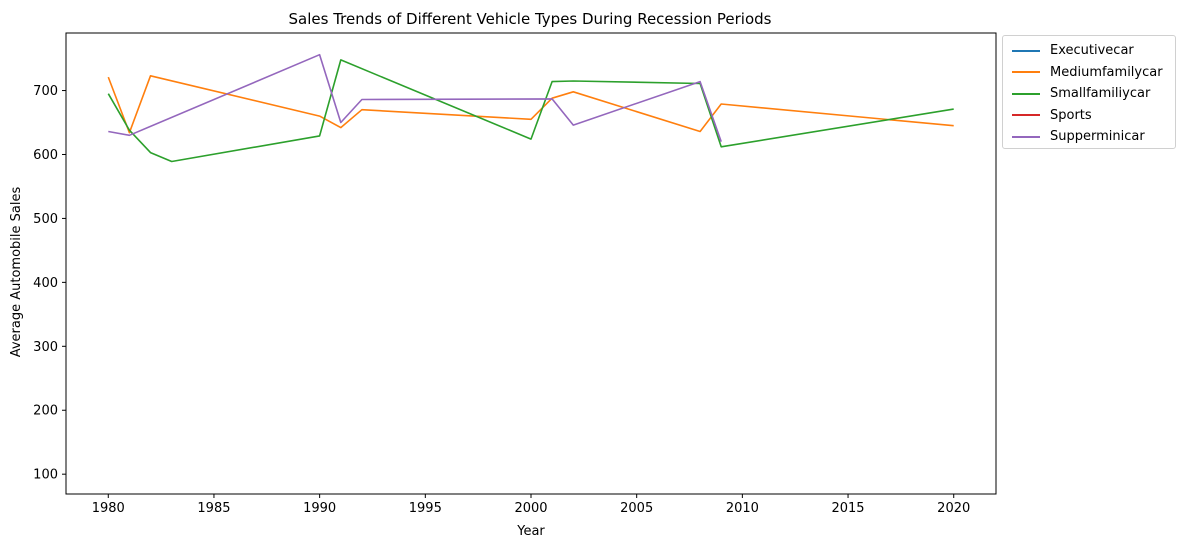 The height and width of the screenshot is (547, 1184). What do you see at coordinates (530, 104) in the screenshot?
I see `series-line-mediumfamilycar` at bounding box center [530, 104].